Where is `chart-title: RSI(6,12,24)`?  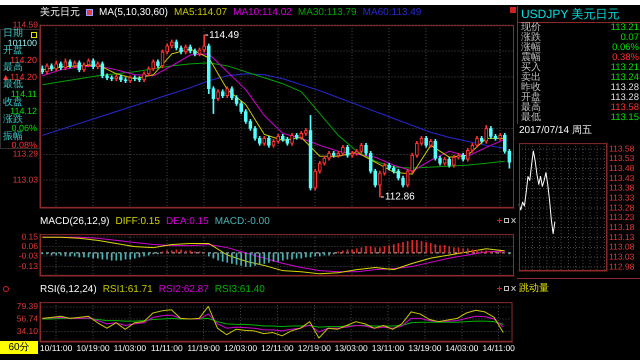
chart-title: RSI(6,12,24) is located at coordinates (68, 289).